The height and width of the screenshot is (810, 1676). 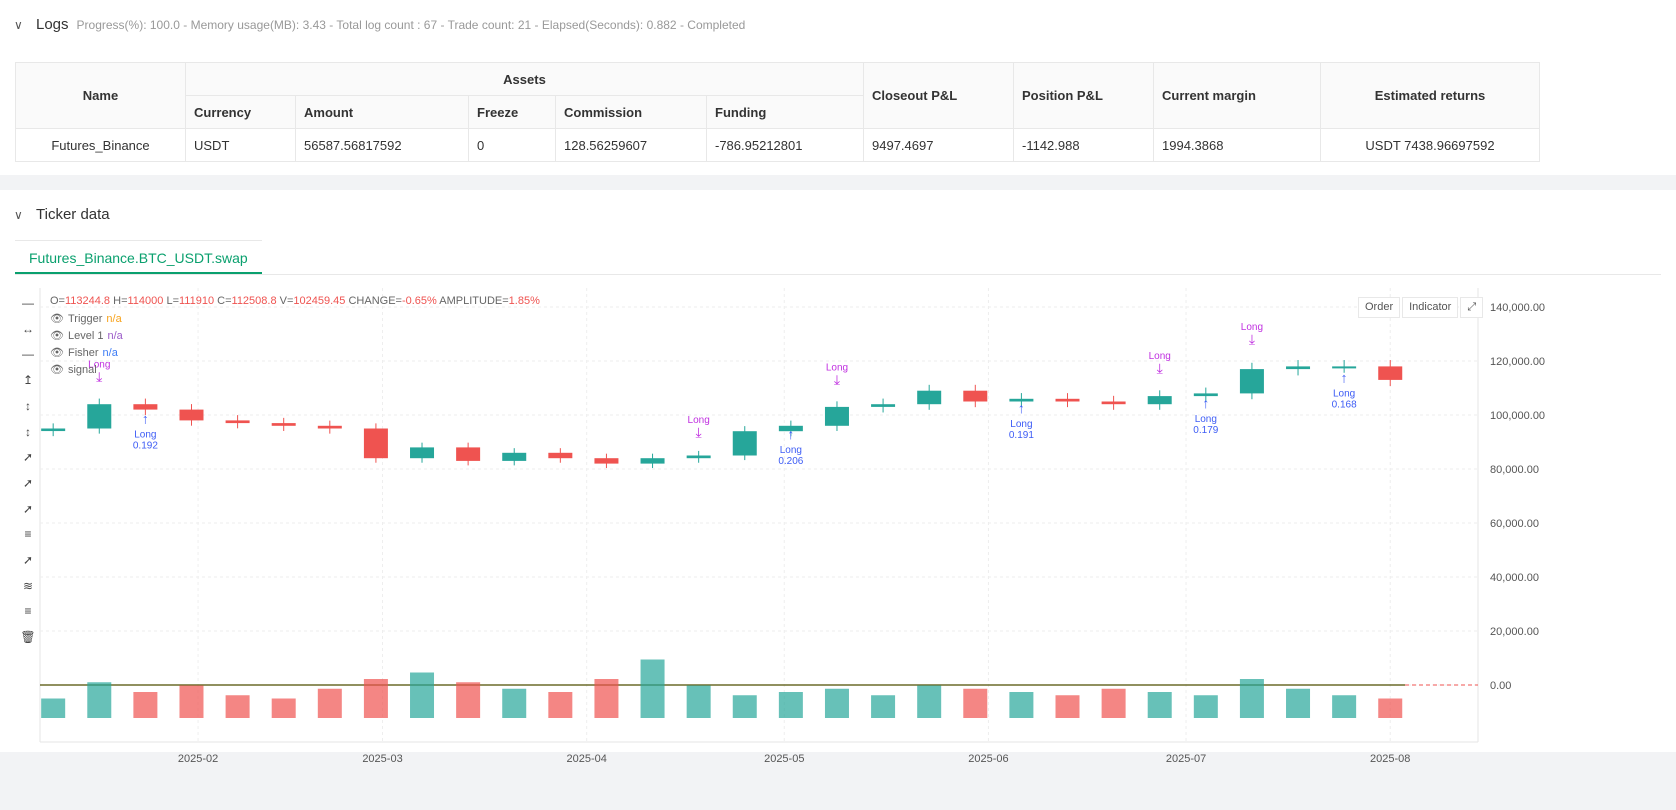 I want to click on signal-qty: 0.191, so click(x=1021, y=435).